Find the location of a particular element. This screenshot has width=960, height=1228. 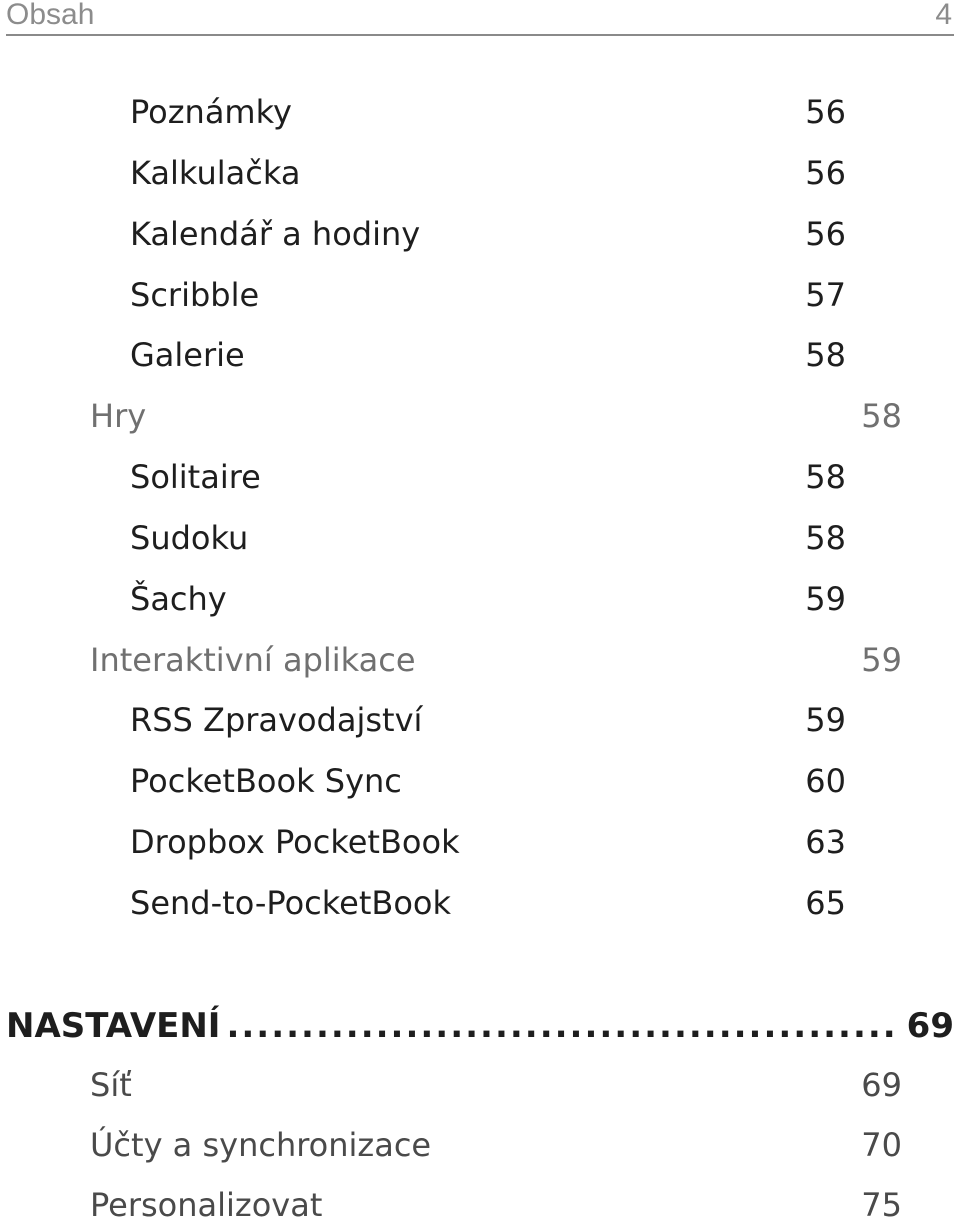

toc-chapter-label: NASTAVENÍ is located at coordinates (113, 1026).